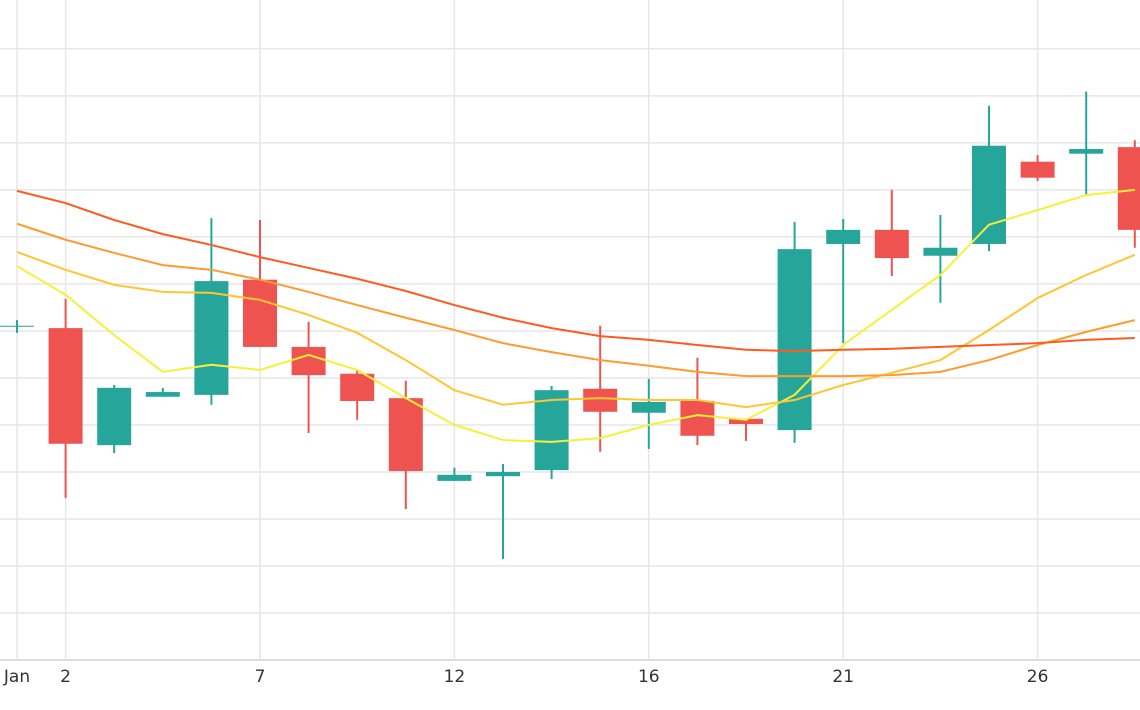 The width and height of the screenshot is (1140, 710). Describe the element at coordinates (455, 677) in the screenshot. I see `x-tick-label: 12` at that location.